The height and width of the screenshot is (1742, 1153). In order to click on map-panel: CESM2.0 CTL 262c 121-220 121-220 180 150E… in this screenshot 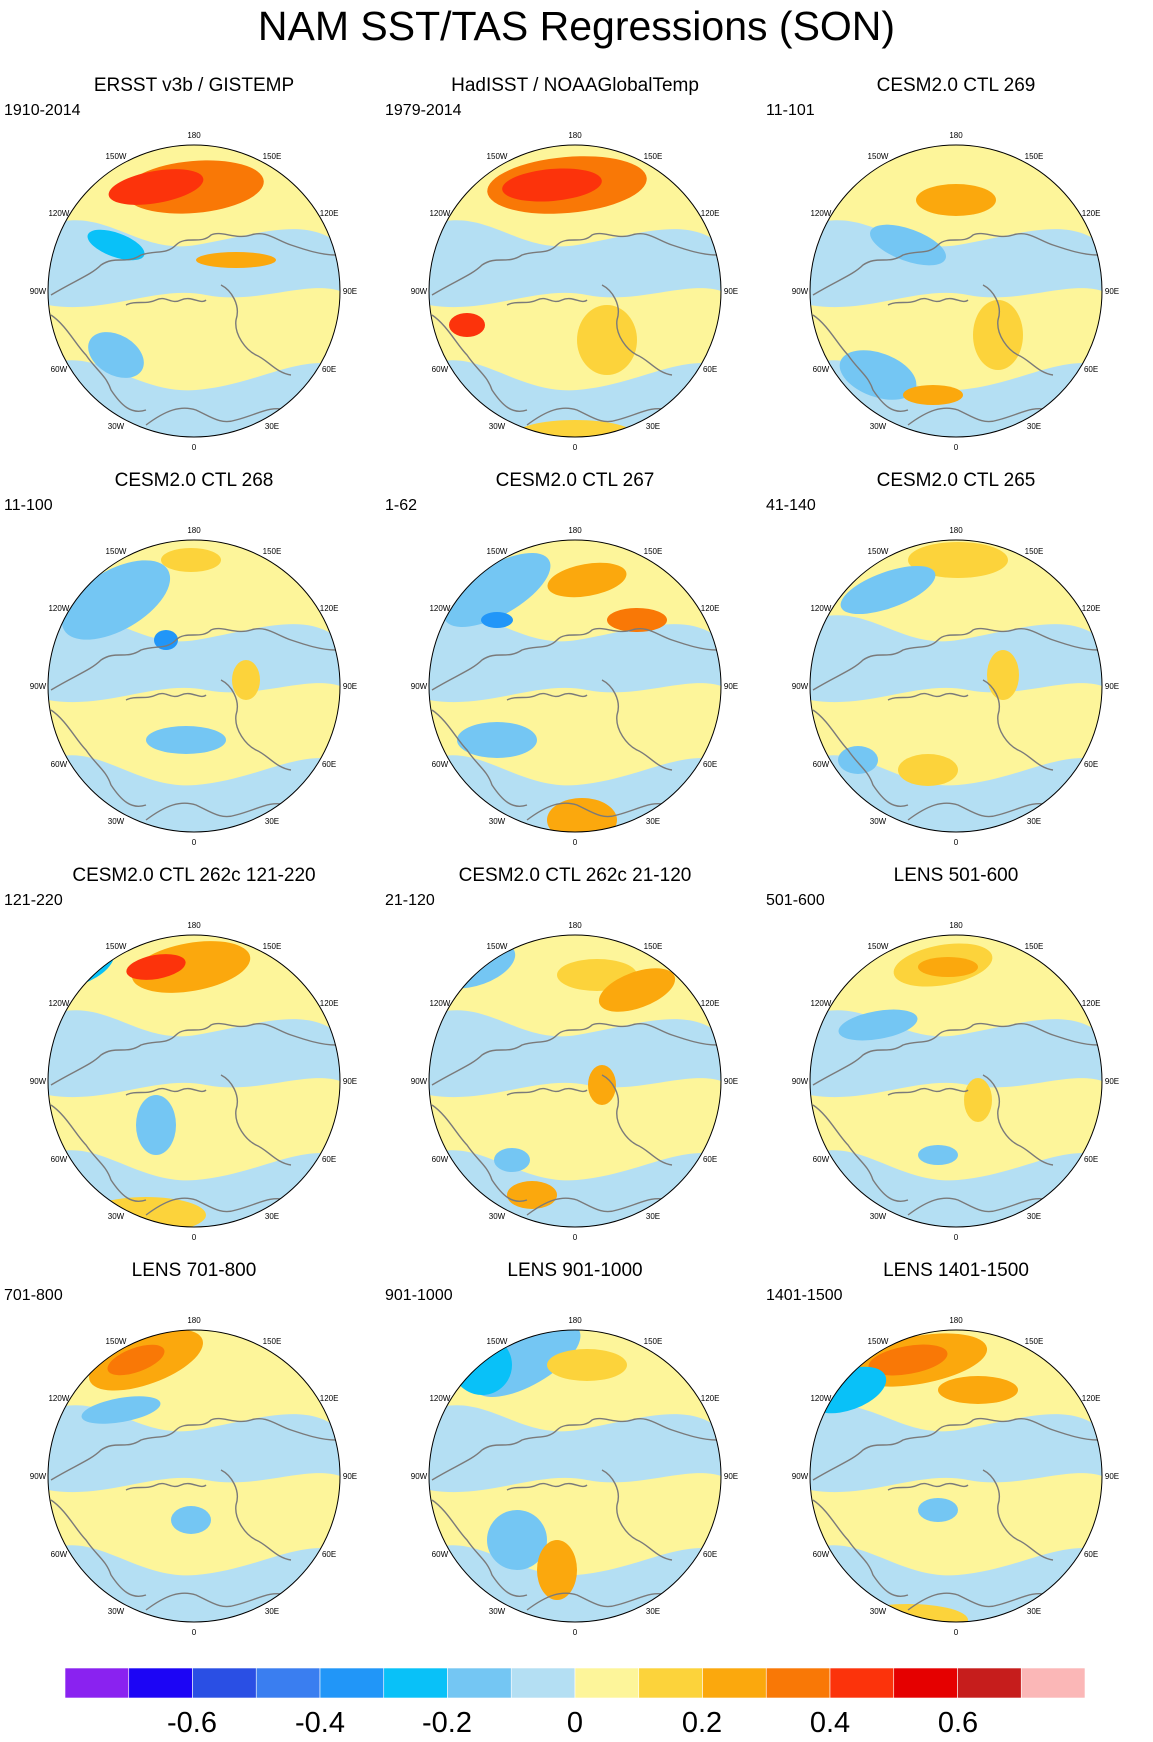, I will do `click(194, 1065)`.